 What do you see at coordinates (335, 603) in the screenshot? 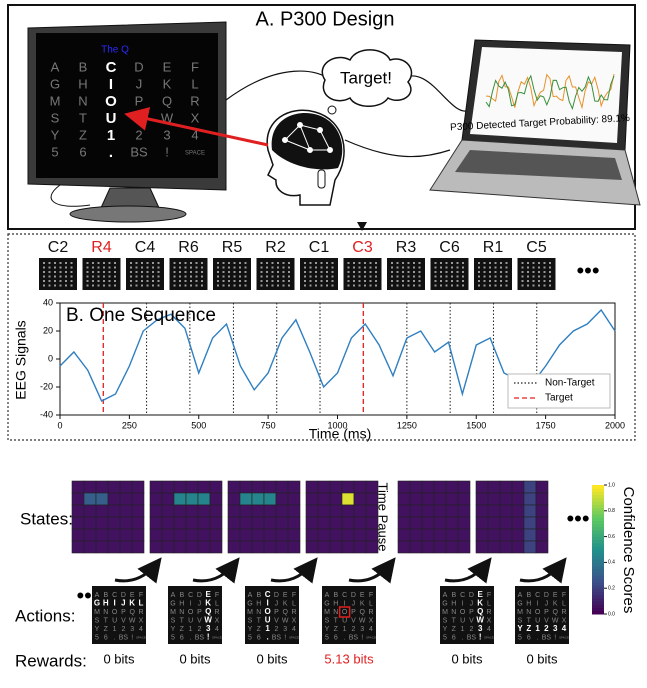
I see `action-letter: H` at bounding box center [335, 603].